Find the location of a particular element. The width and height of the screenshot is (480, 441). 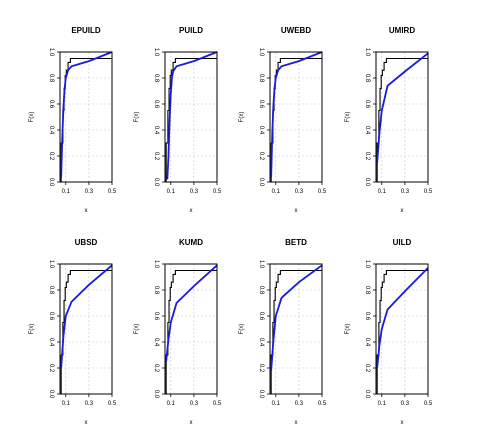

panel-ubsd: UBSD 0.1 0.3 0.5 x 0.0 0.2 0.4 0.6 0.8 1.0 F(x) is located at coordinates (73, 332).